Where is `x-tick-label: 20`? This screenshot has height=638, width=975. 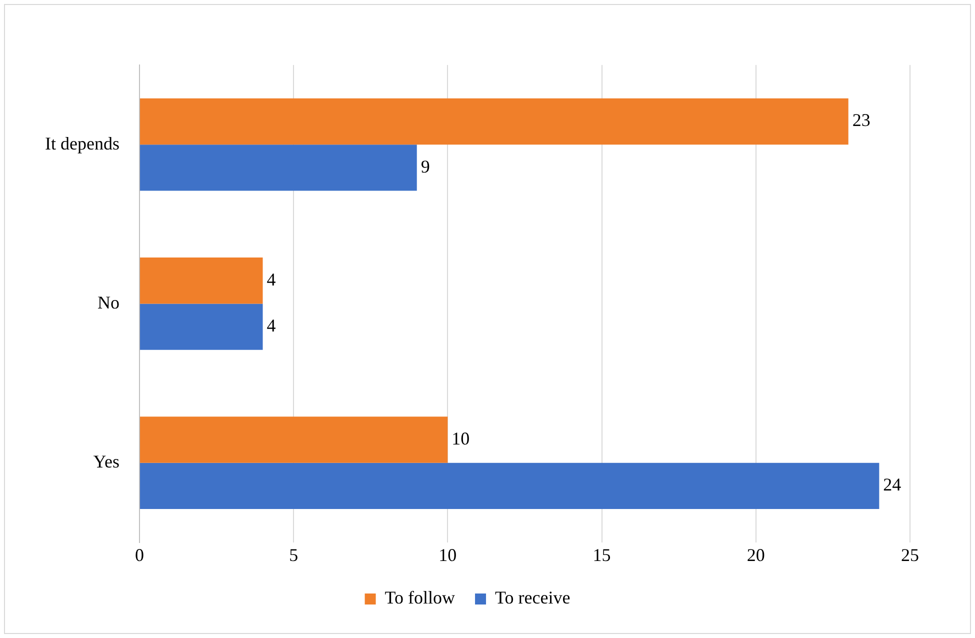 x-tick-label: 20 is located at coordinates (755, 554).